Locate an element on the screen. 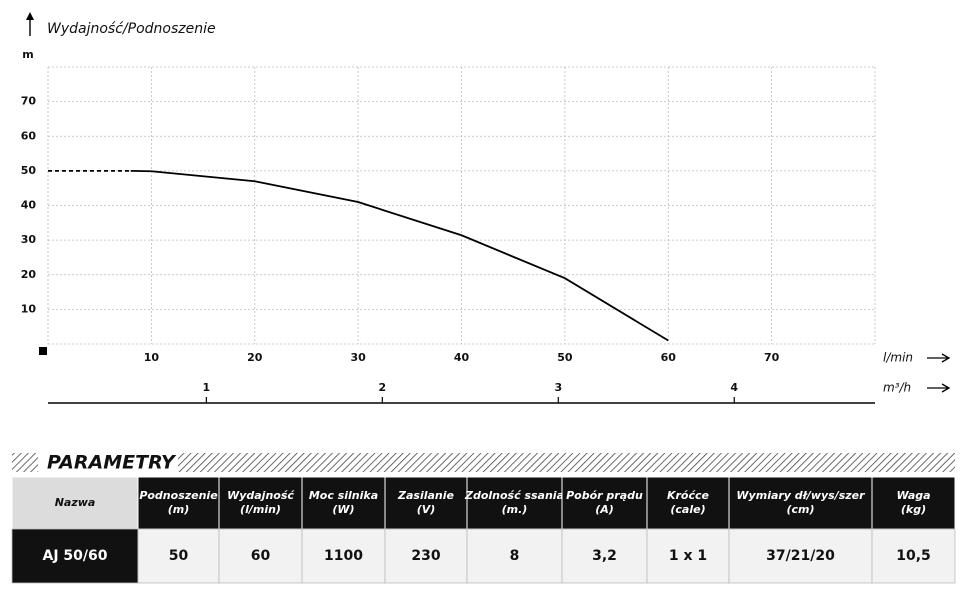 This screenshot has height=595, width=966. header-label: Moc silnika is located at coordinates (343, 495).